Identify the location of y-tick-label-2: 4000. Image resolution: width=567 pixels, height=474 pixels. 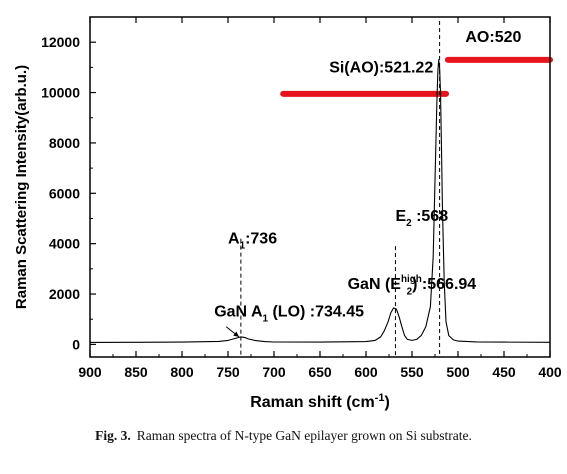
(64, 244).